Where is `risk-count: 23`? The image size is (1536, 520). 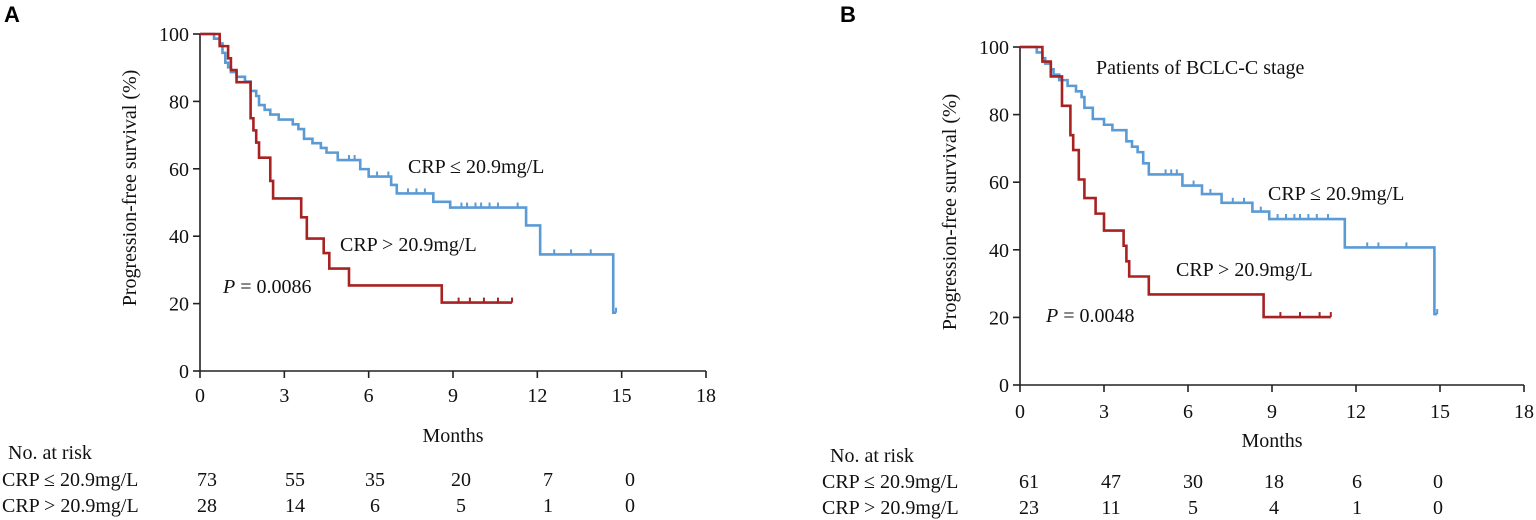 risk-count: 23 is located at coordinates (1029, 508).